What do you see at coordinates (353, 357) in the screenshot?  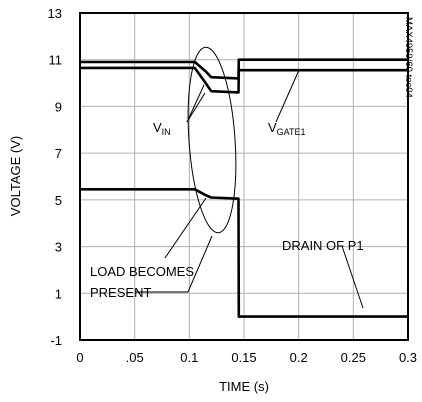 I see `x-tick-label: 0.25` at bounding box center [353, 357].